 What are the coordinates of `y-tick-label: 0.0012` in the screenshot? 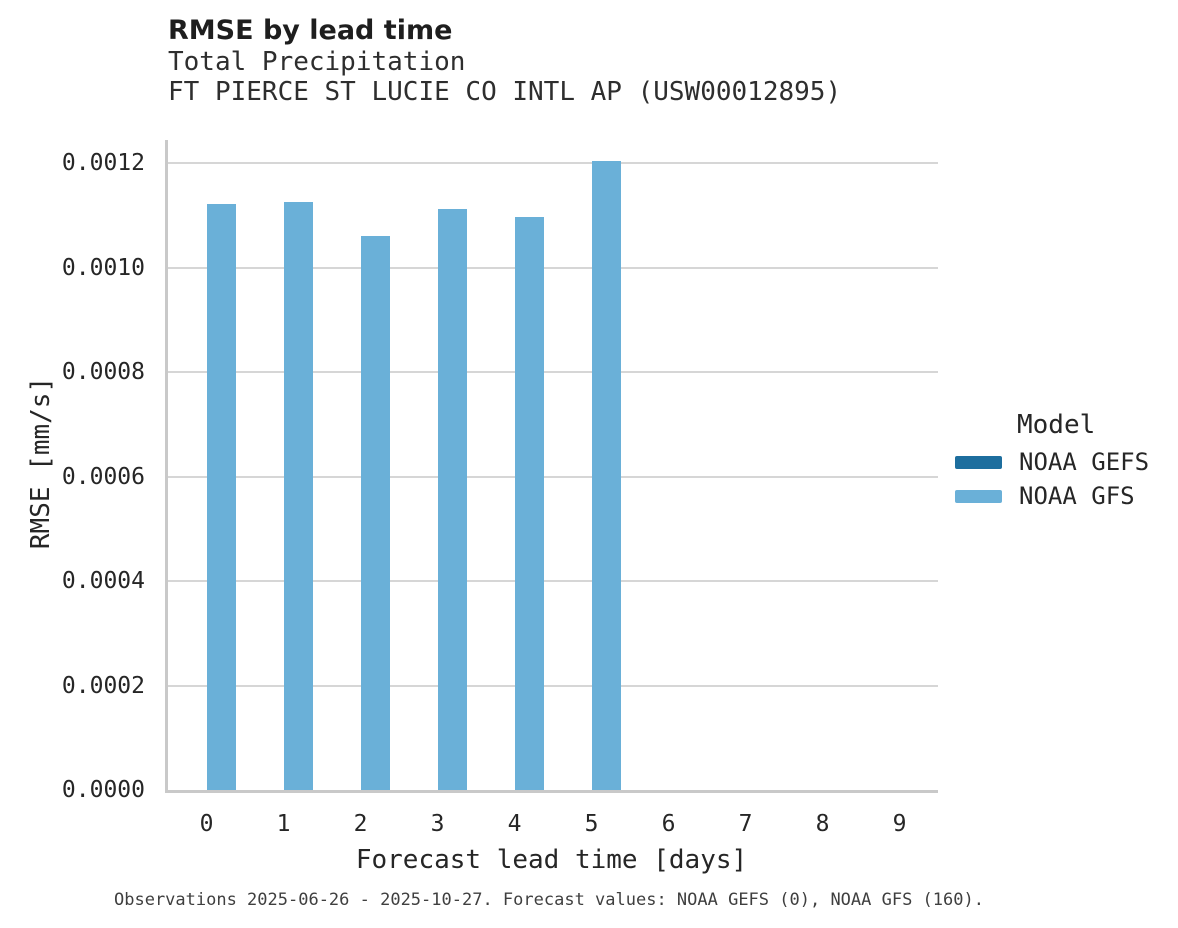 It's located at (103, 163).